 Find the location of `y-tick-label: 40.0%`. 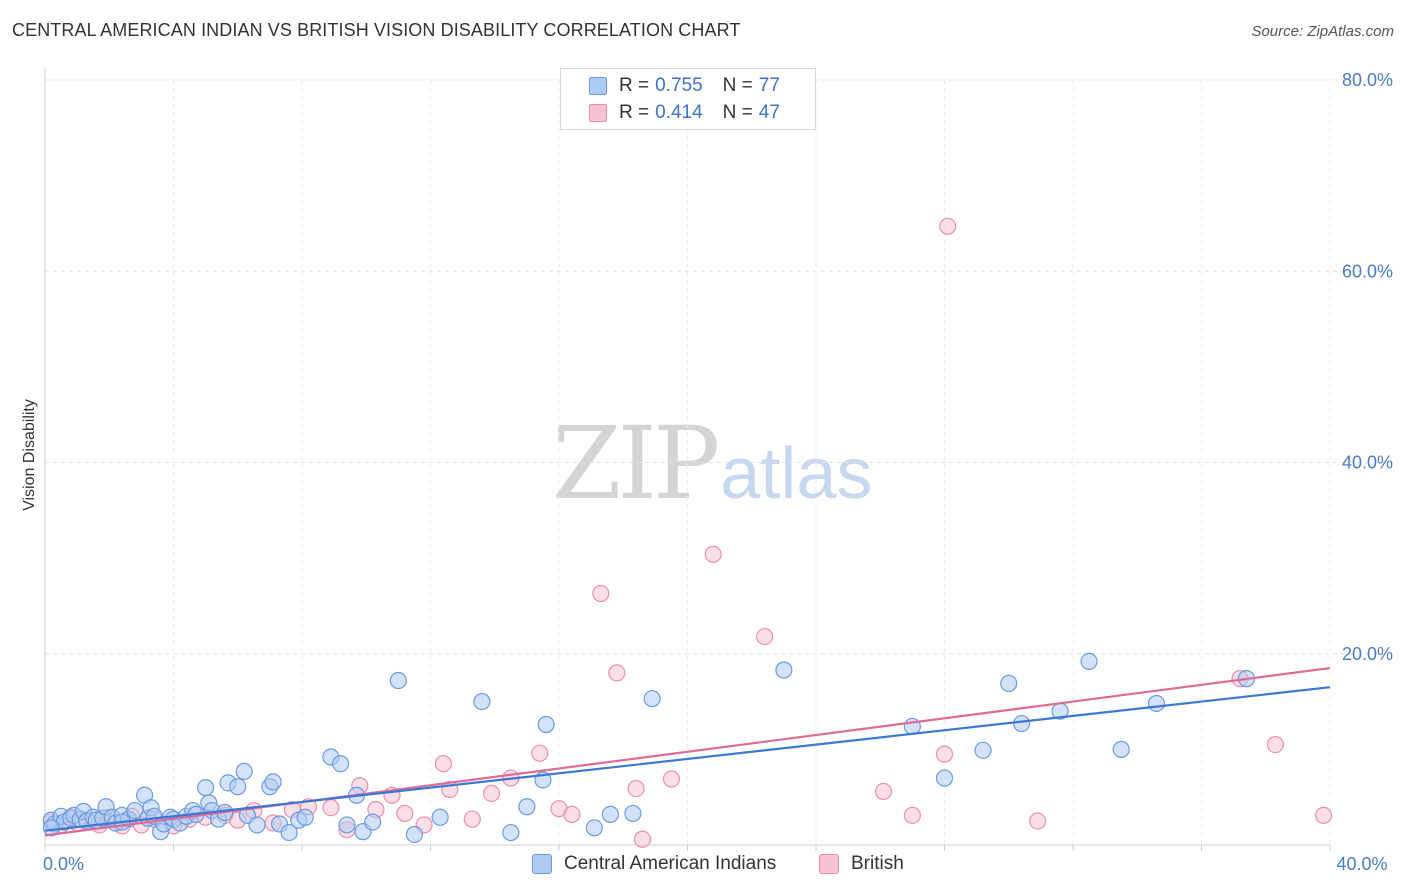

y-tick-label: 40.0% is located at coordinates (1367, 463).